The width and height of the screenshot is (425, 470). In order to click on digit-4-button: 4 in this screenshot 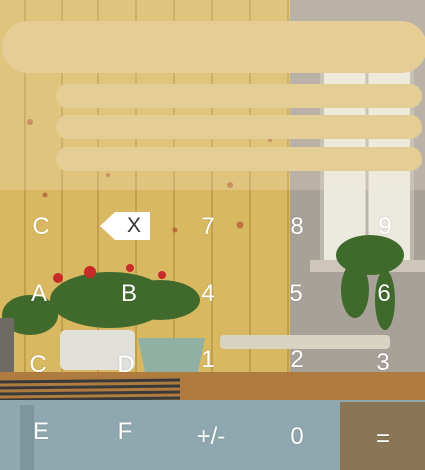, I will do `click(208, 294)`.